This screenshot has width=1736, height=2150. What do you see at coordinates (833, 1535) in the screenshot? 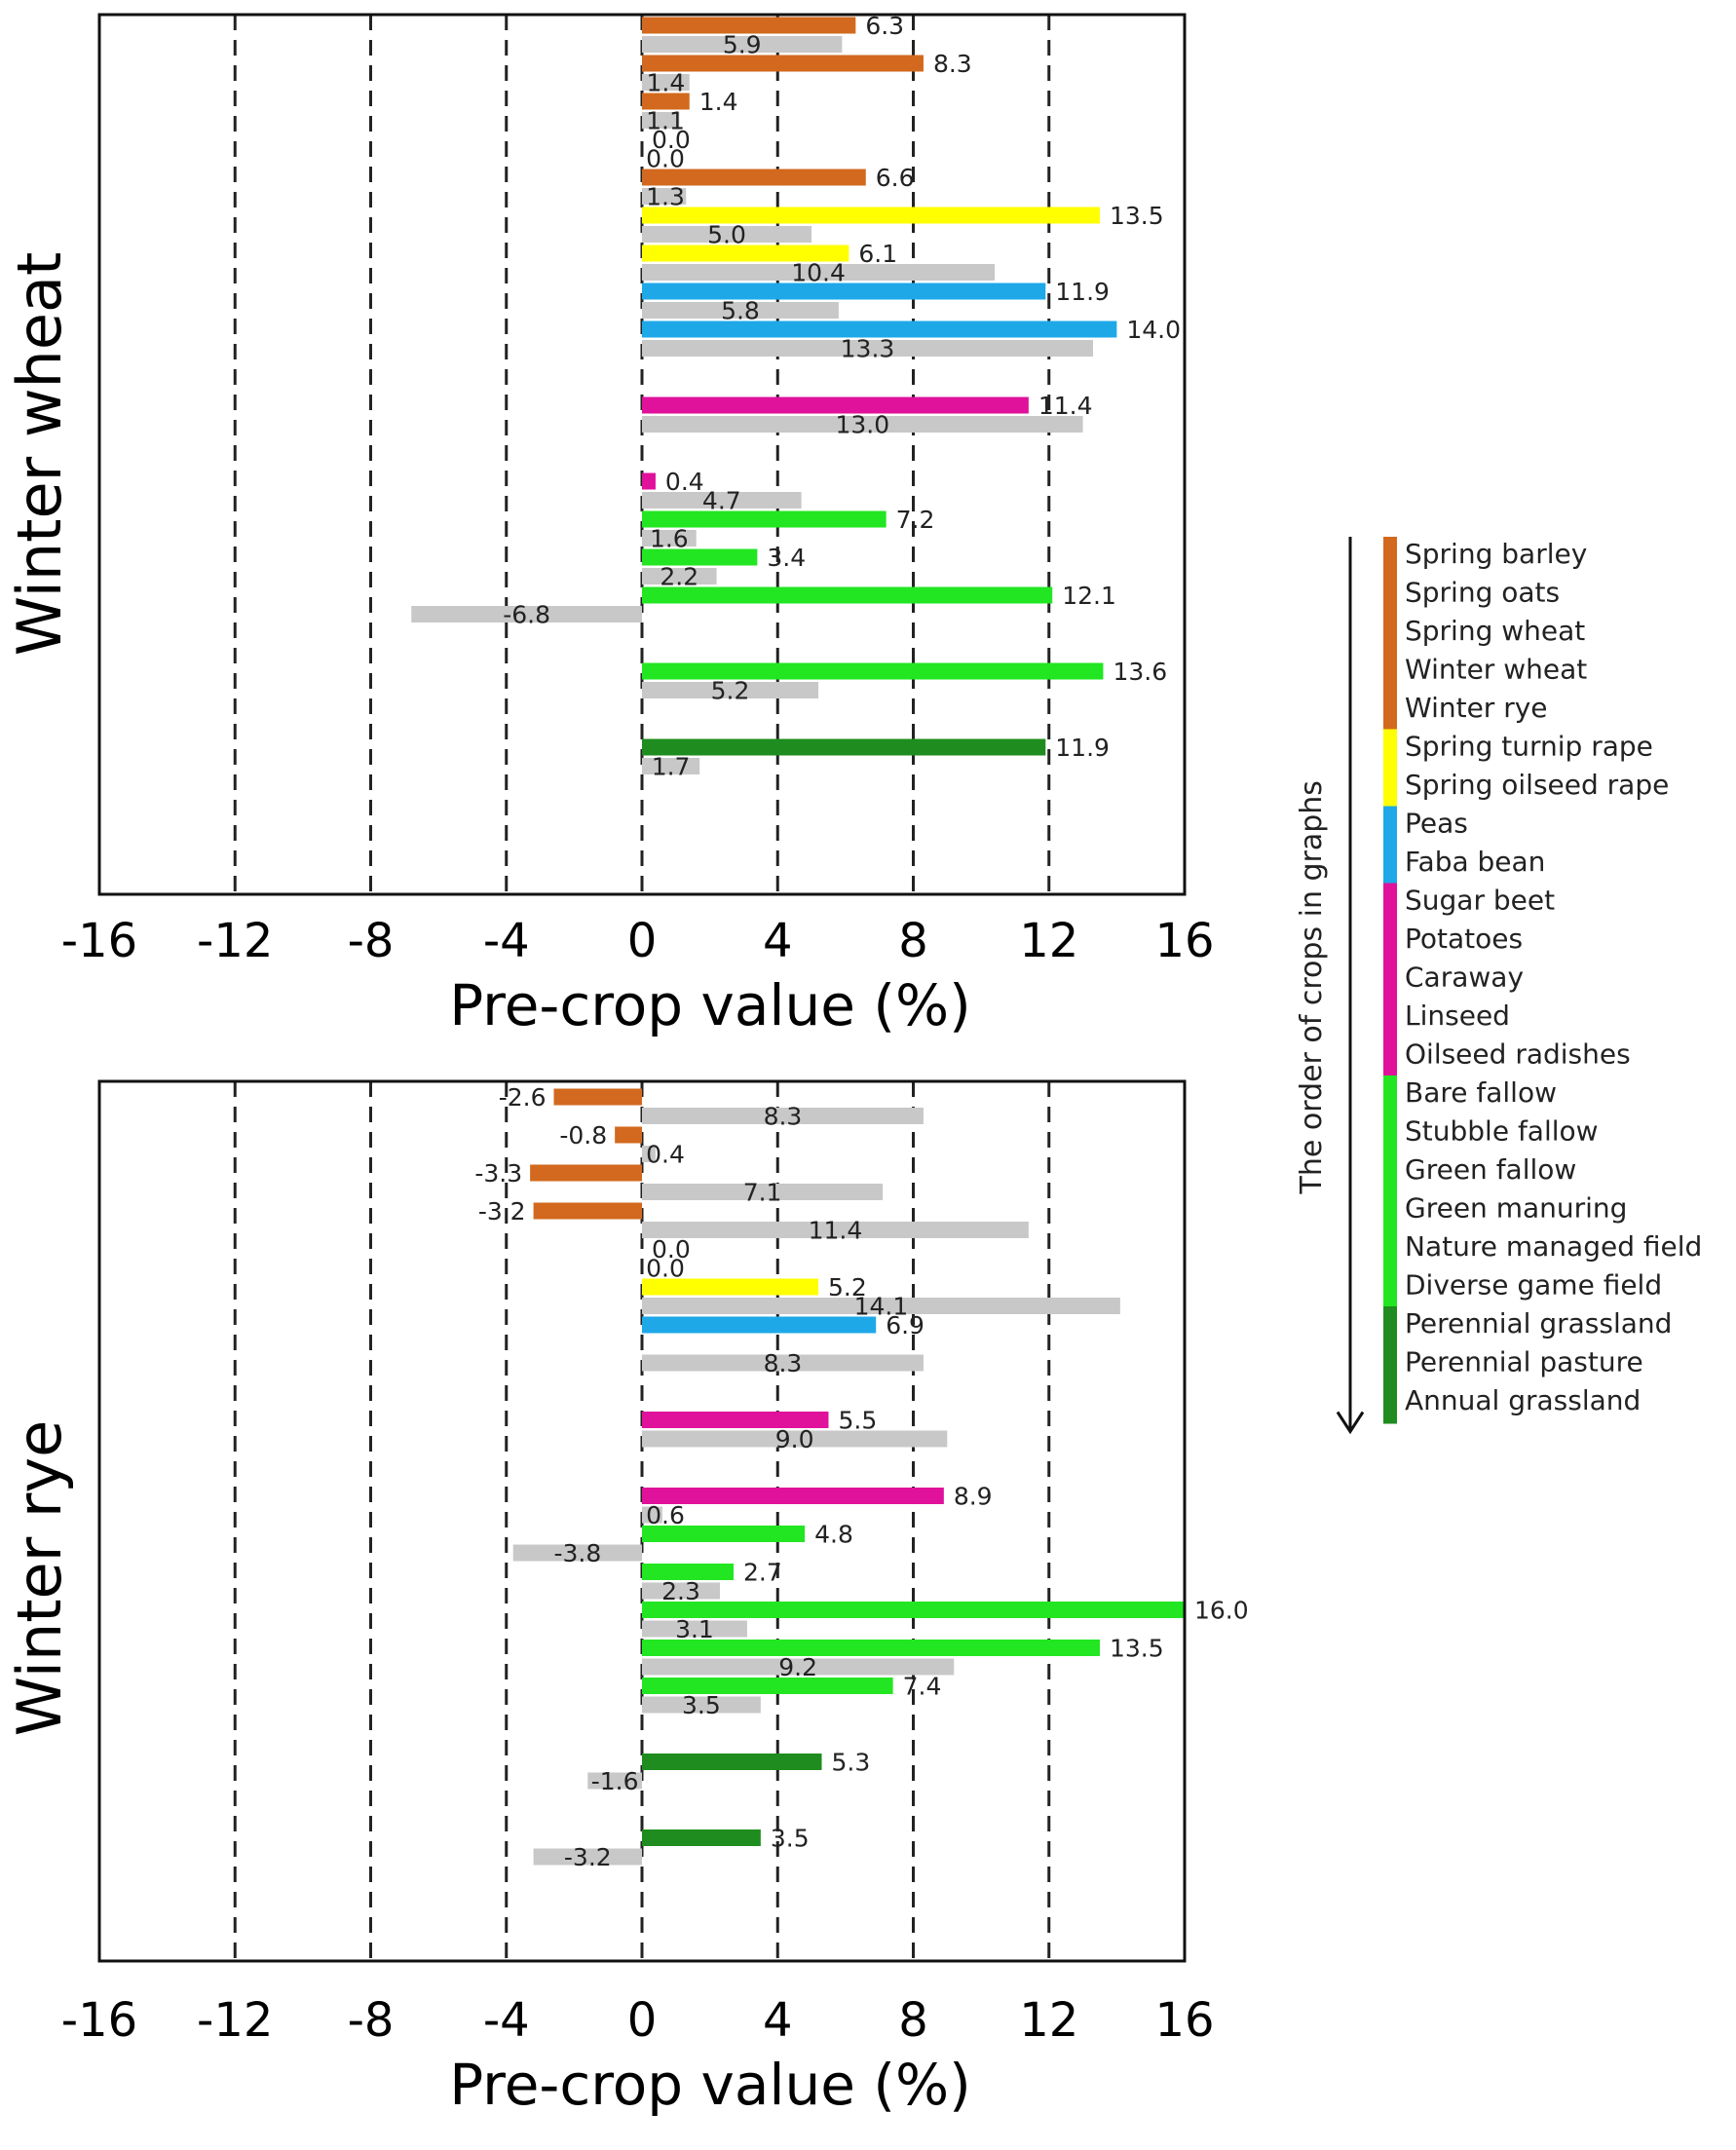
I see `data-label: 4.8` at bounding box center [833, 1535].